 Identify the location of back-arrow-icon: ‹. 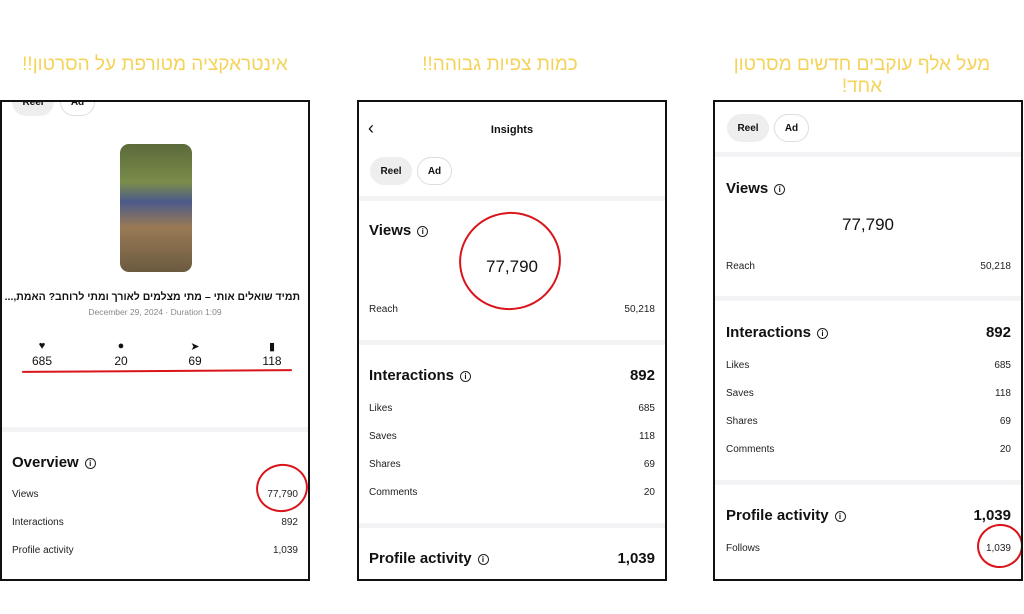
(371, 128).